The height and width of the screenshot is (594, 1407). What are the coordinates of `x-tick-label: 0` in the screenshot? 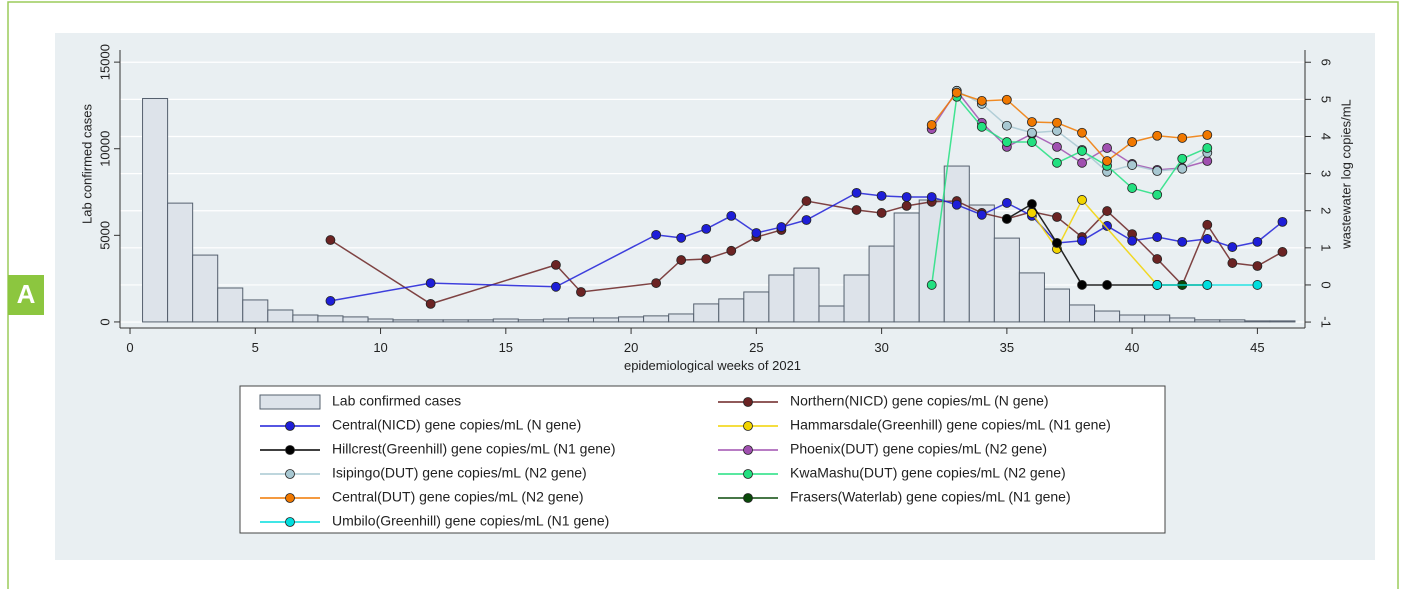 It's located at (129, 347).